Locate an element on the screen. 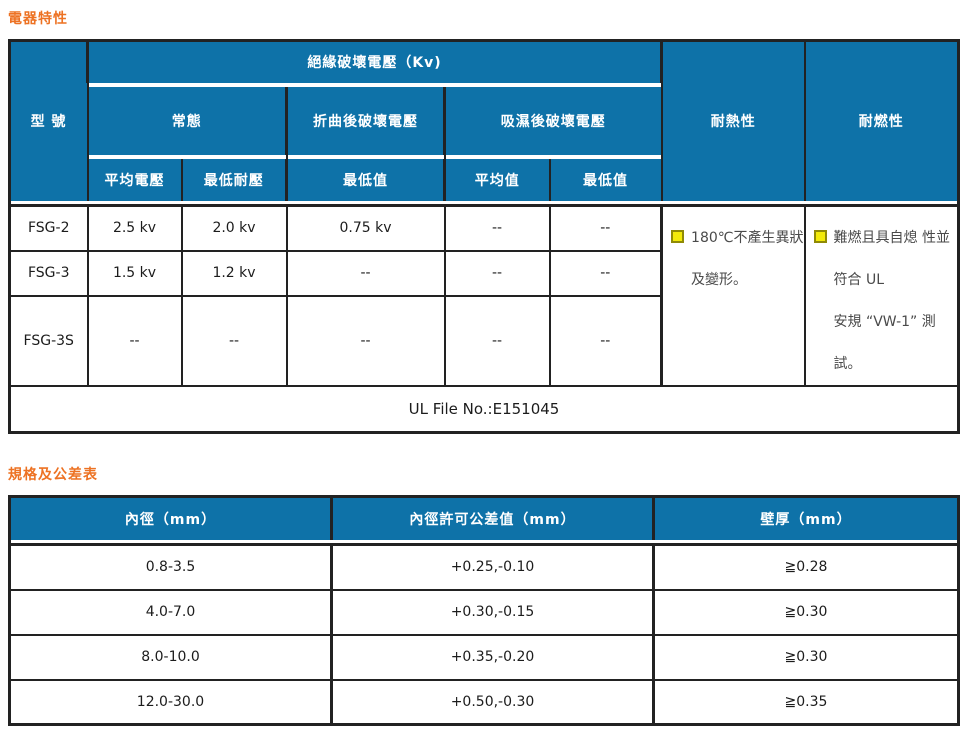 The height and width of the screenshot is (731, 967). tolerance-cell: +0.30,-0.15 is located at coordinates (492, 612).